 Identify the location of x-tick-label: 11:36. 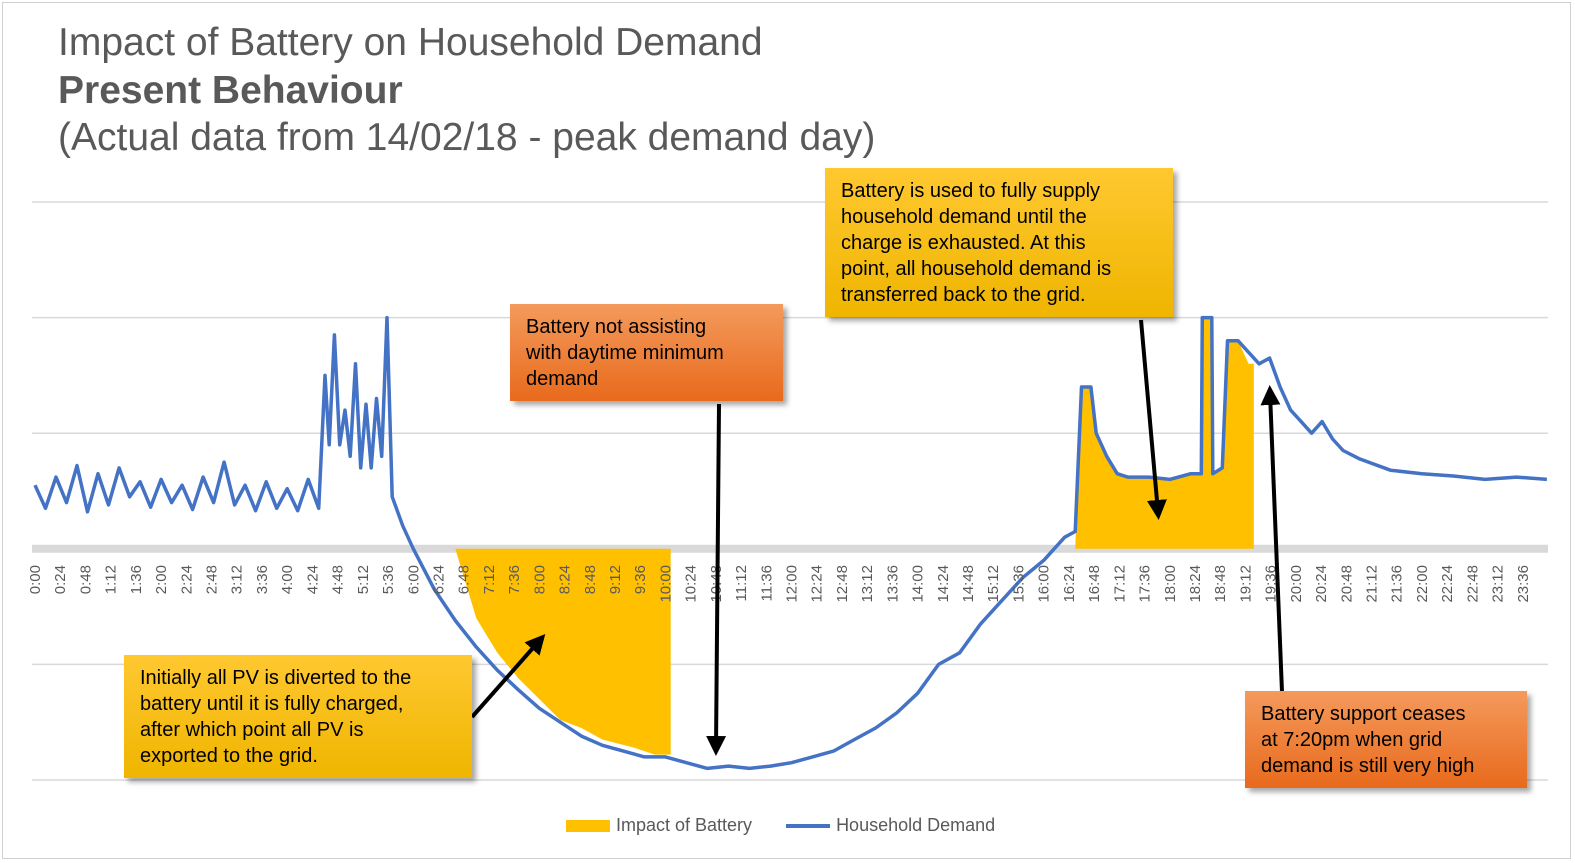
(766, 583).